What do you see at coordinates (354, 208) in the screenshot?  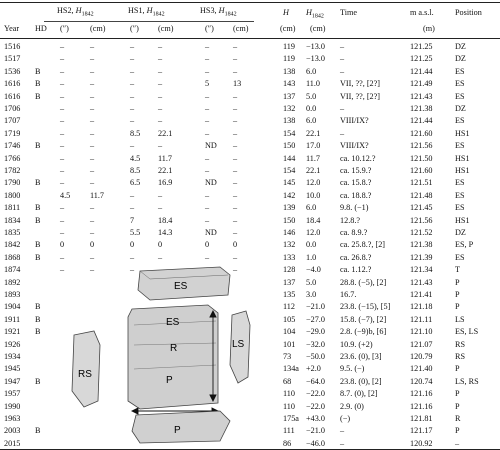 I see `table-cell-time: 9.8. (−1)` at bounding box center [354, 208].